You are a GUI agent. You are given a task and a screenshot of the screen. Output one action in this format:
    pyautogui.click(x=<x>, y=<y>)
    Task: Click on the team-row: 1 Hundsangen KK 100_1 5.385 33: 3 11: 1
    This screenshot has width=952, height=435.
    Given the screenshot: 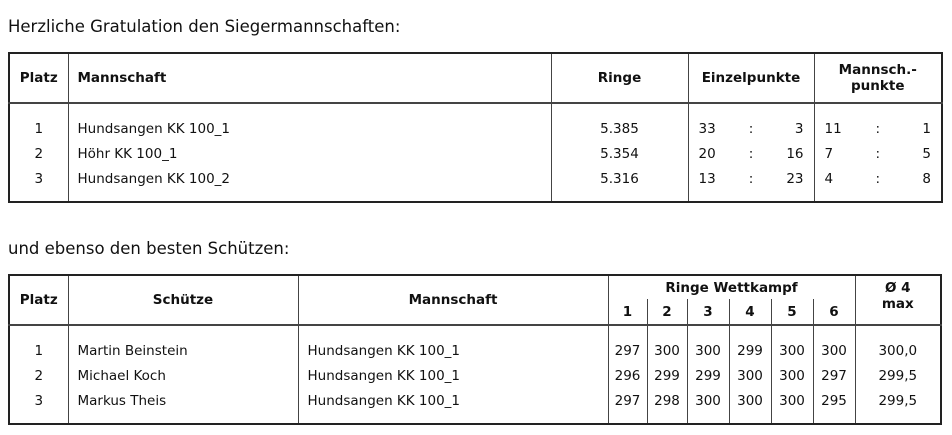 What is the action you would take?
    pyautogui.click(x=475, y=122)
    